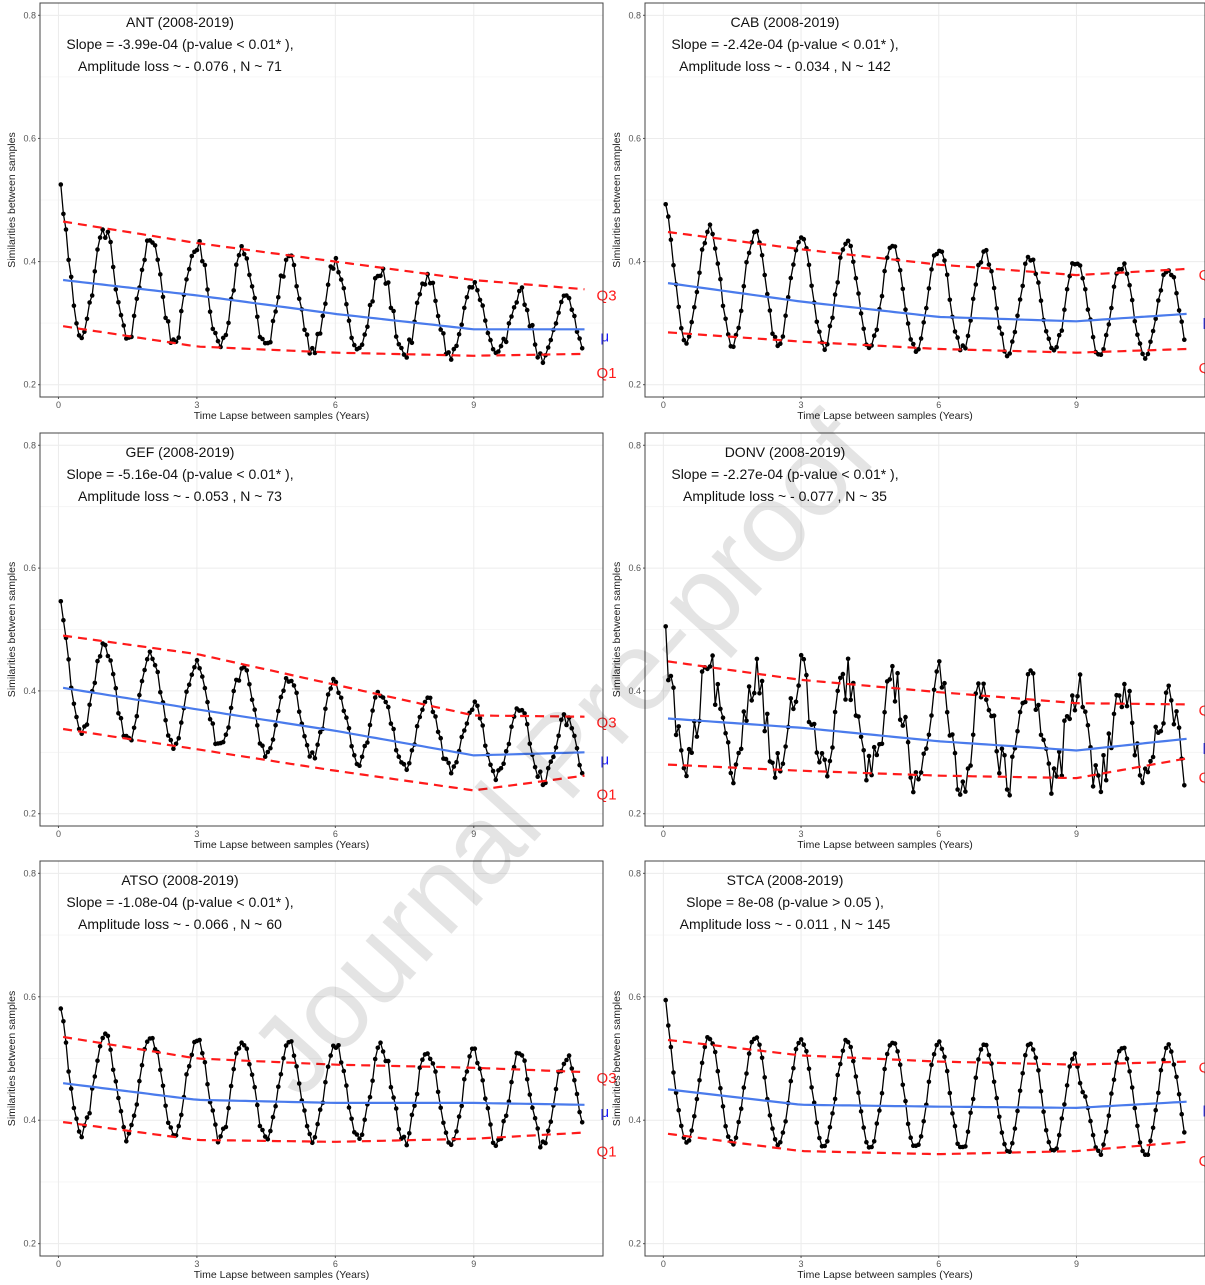 The image size is (1205, 1285). What do you see at coordinates (1202, 710) in the screenshot?
I see `q3-label: Q3` at bounding box center [1202, 710].